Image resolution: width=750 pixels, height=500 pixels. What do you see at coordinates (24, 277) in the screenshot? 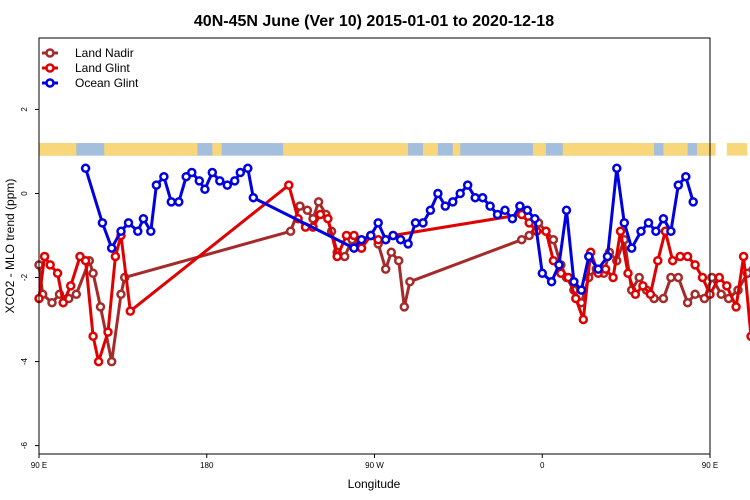
I see `y-tick-label: -2` at bounding box center [24, 277].